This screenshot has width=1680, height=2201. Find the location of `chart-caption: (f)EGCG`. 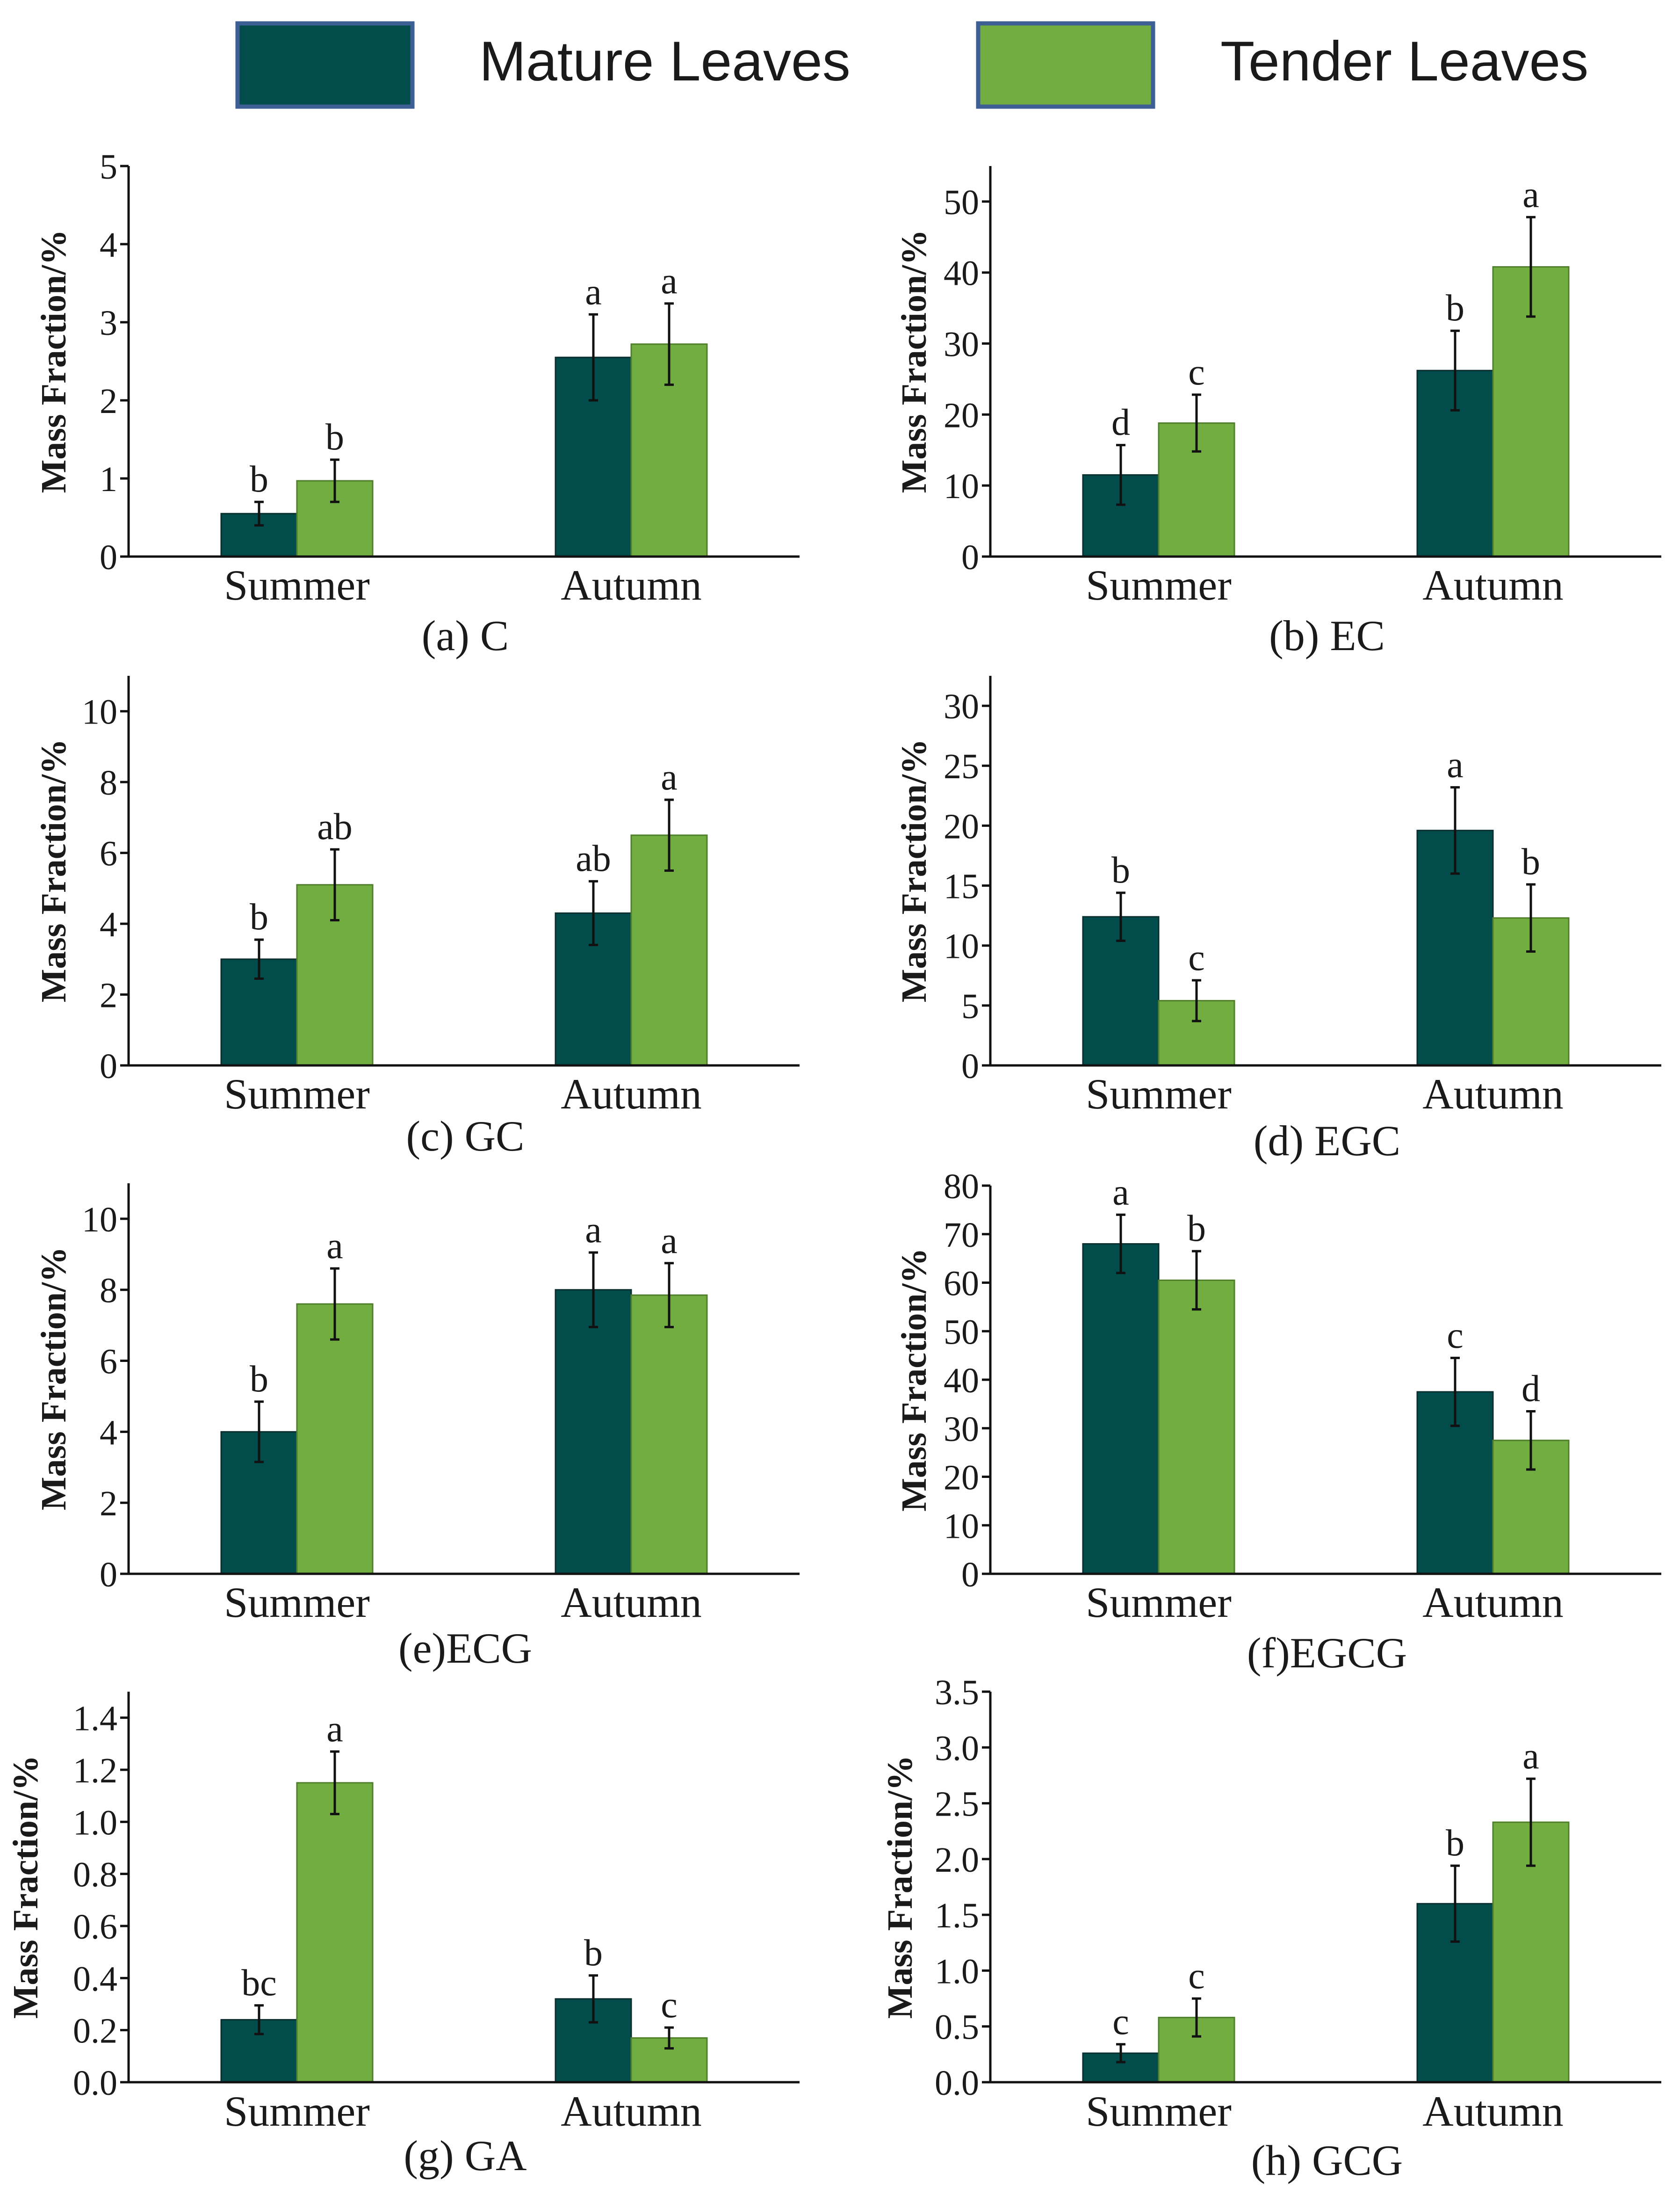

chart-caption: (f)EGCG is located at coordinates (1327, 1653).